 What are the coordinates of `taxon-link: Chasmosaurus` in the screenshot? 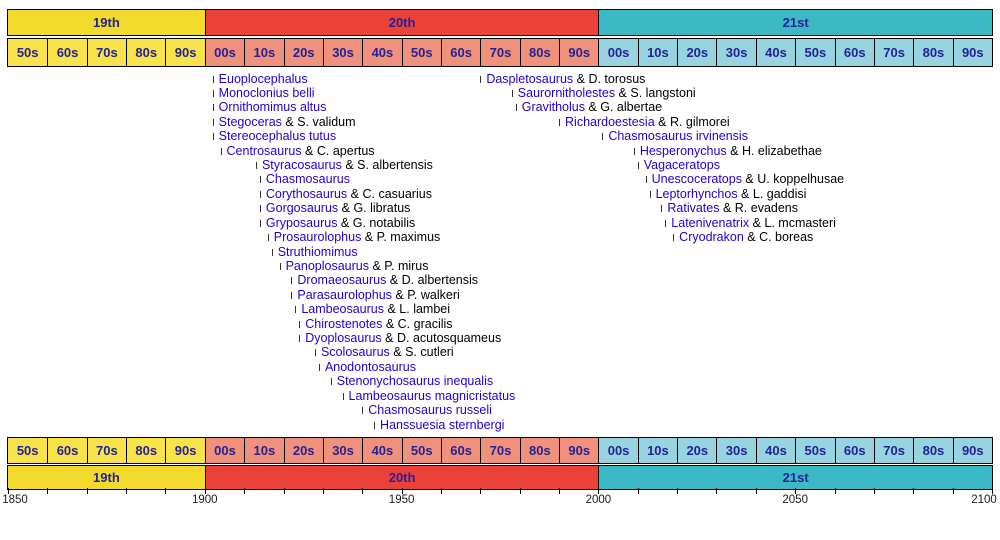 It's located at (307, 179).